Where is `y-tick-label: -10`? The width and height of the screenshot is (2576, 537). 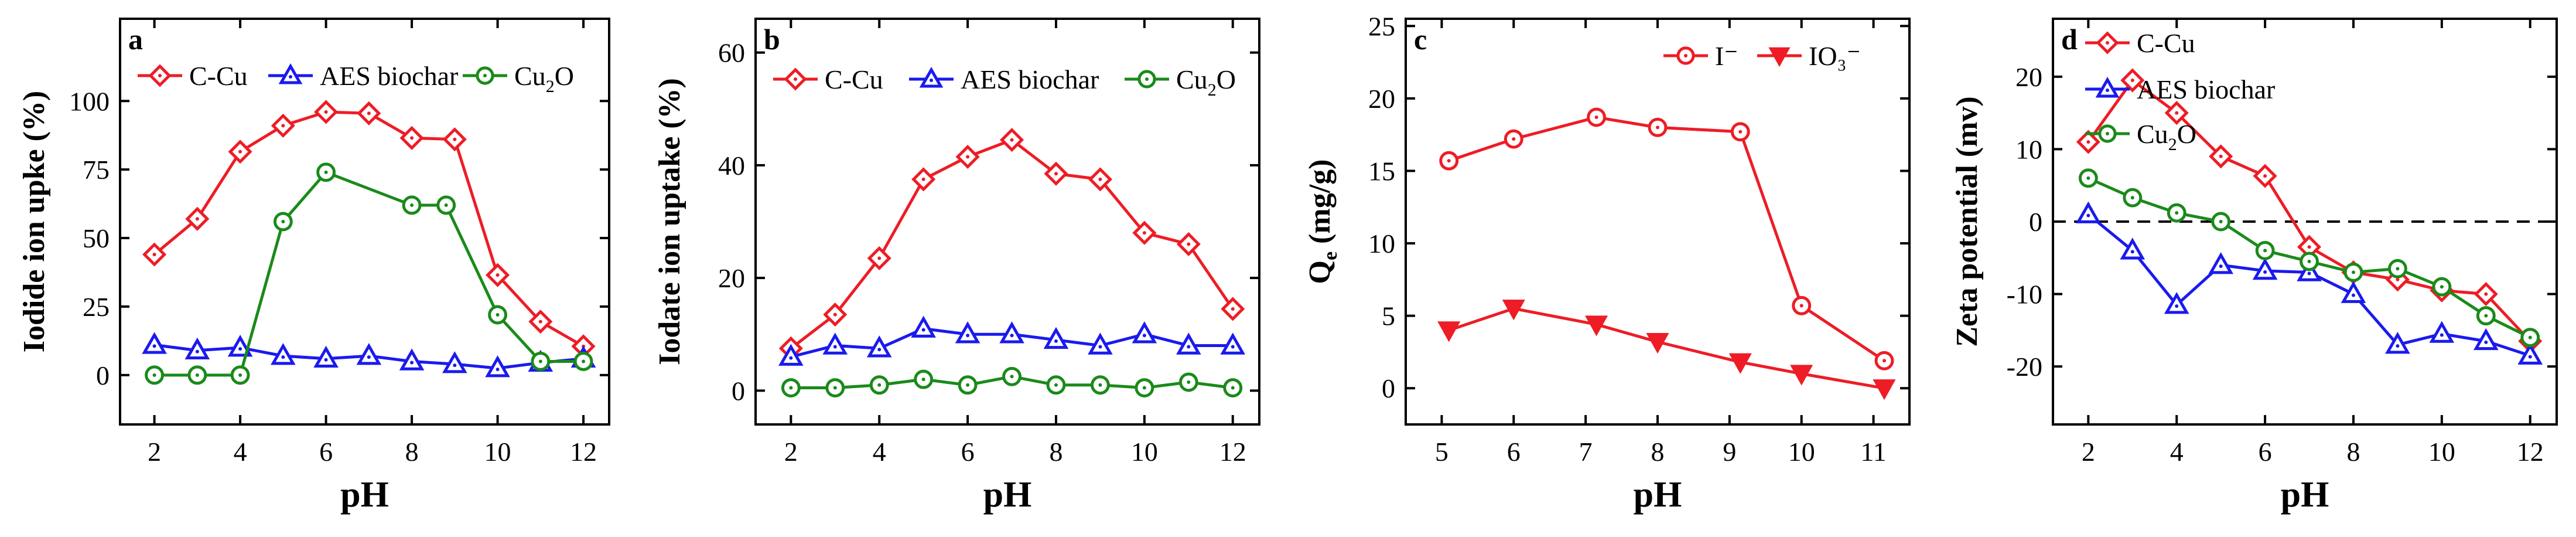 y-tick-label: -10 is located at coordinates (2025, 295).